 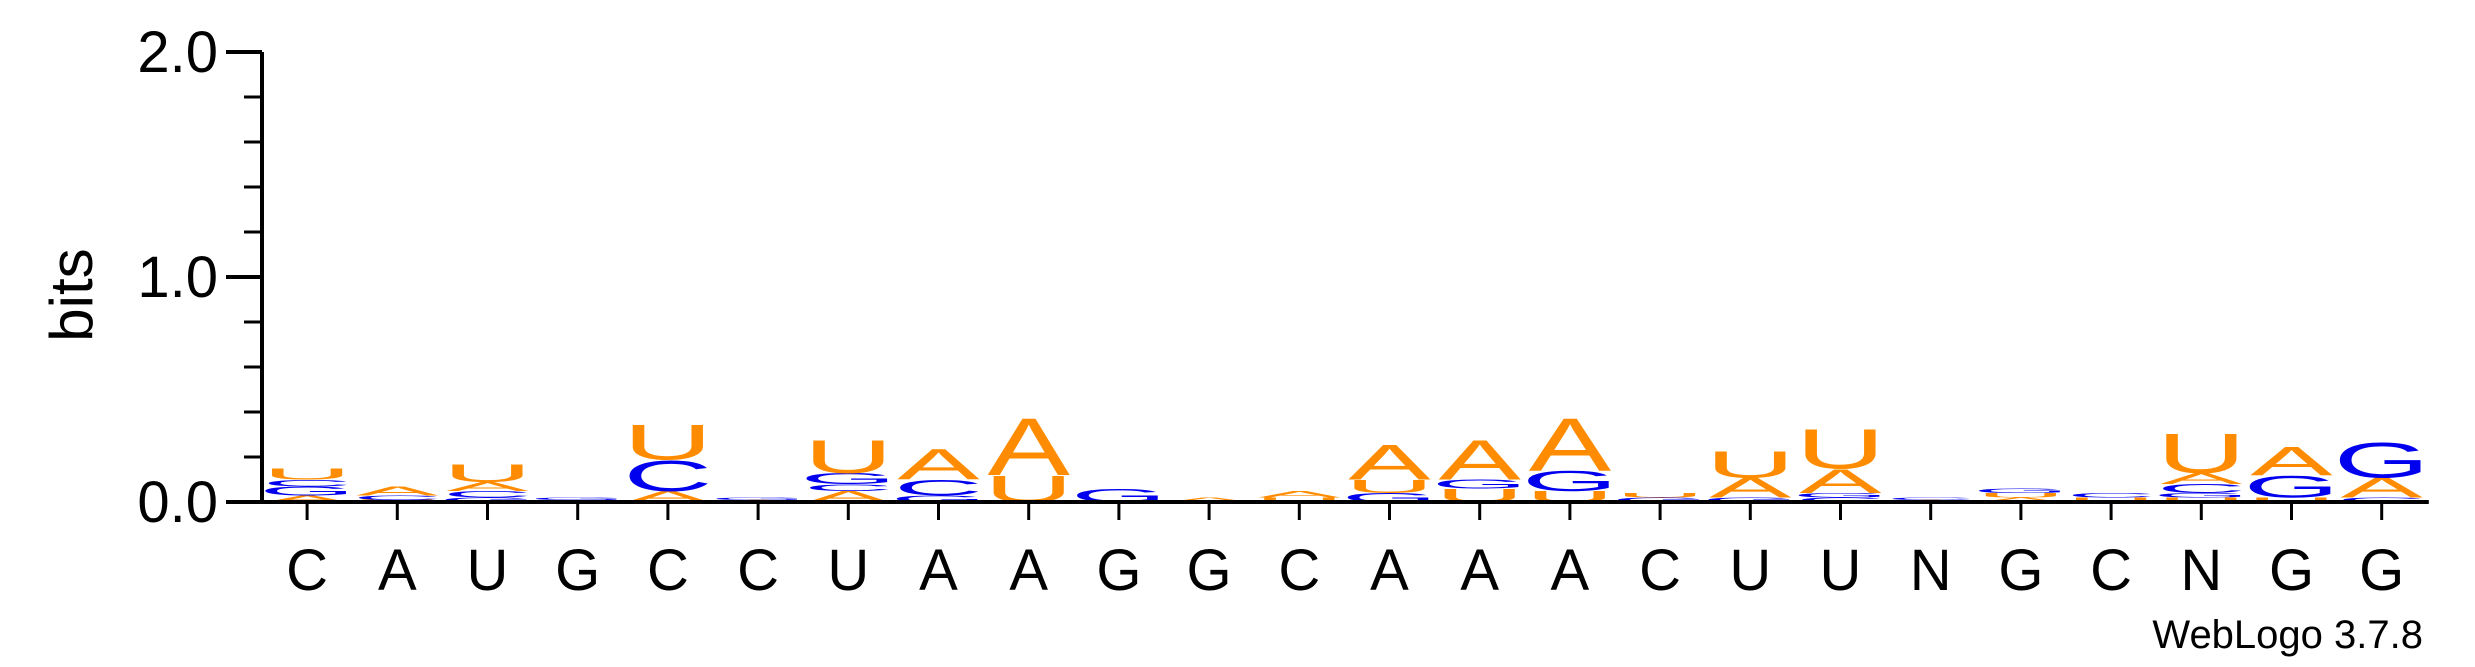 I want to click on weblogo-version-label: WebLogo 3.7.8, so click(x=2287, y=635).